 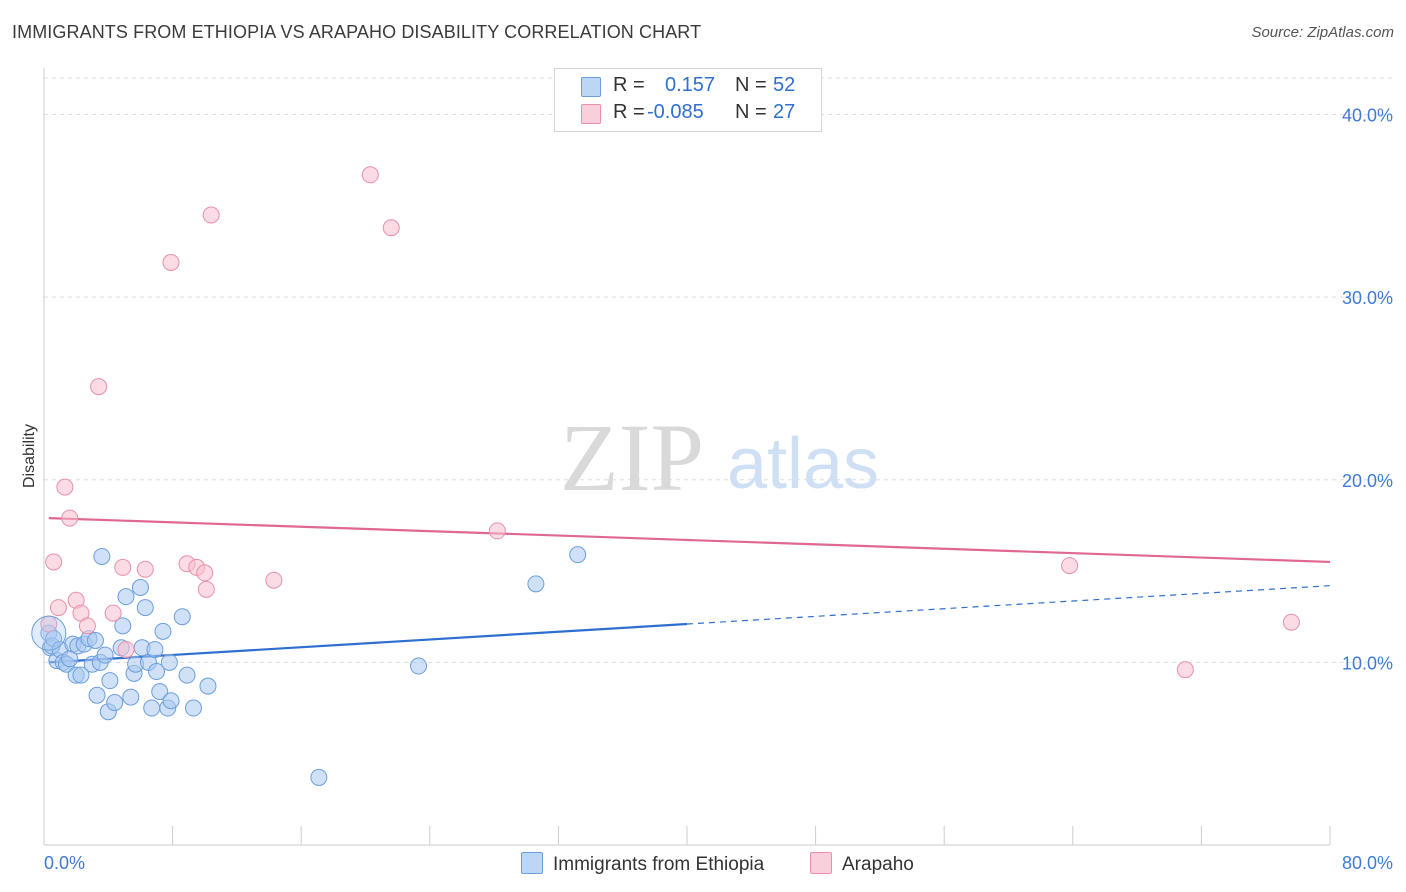 I want to click on trend-line-arapaho, so click(x=689, y=540).